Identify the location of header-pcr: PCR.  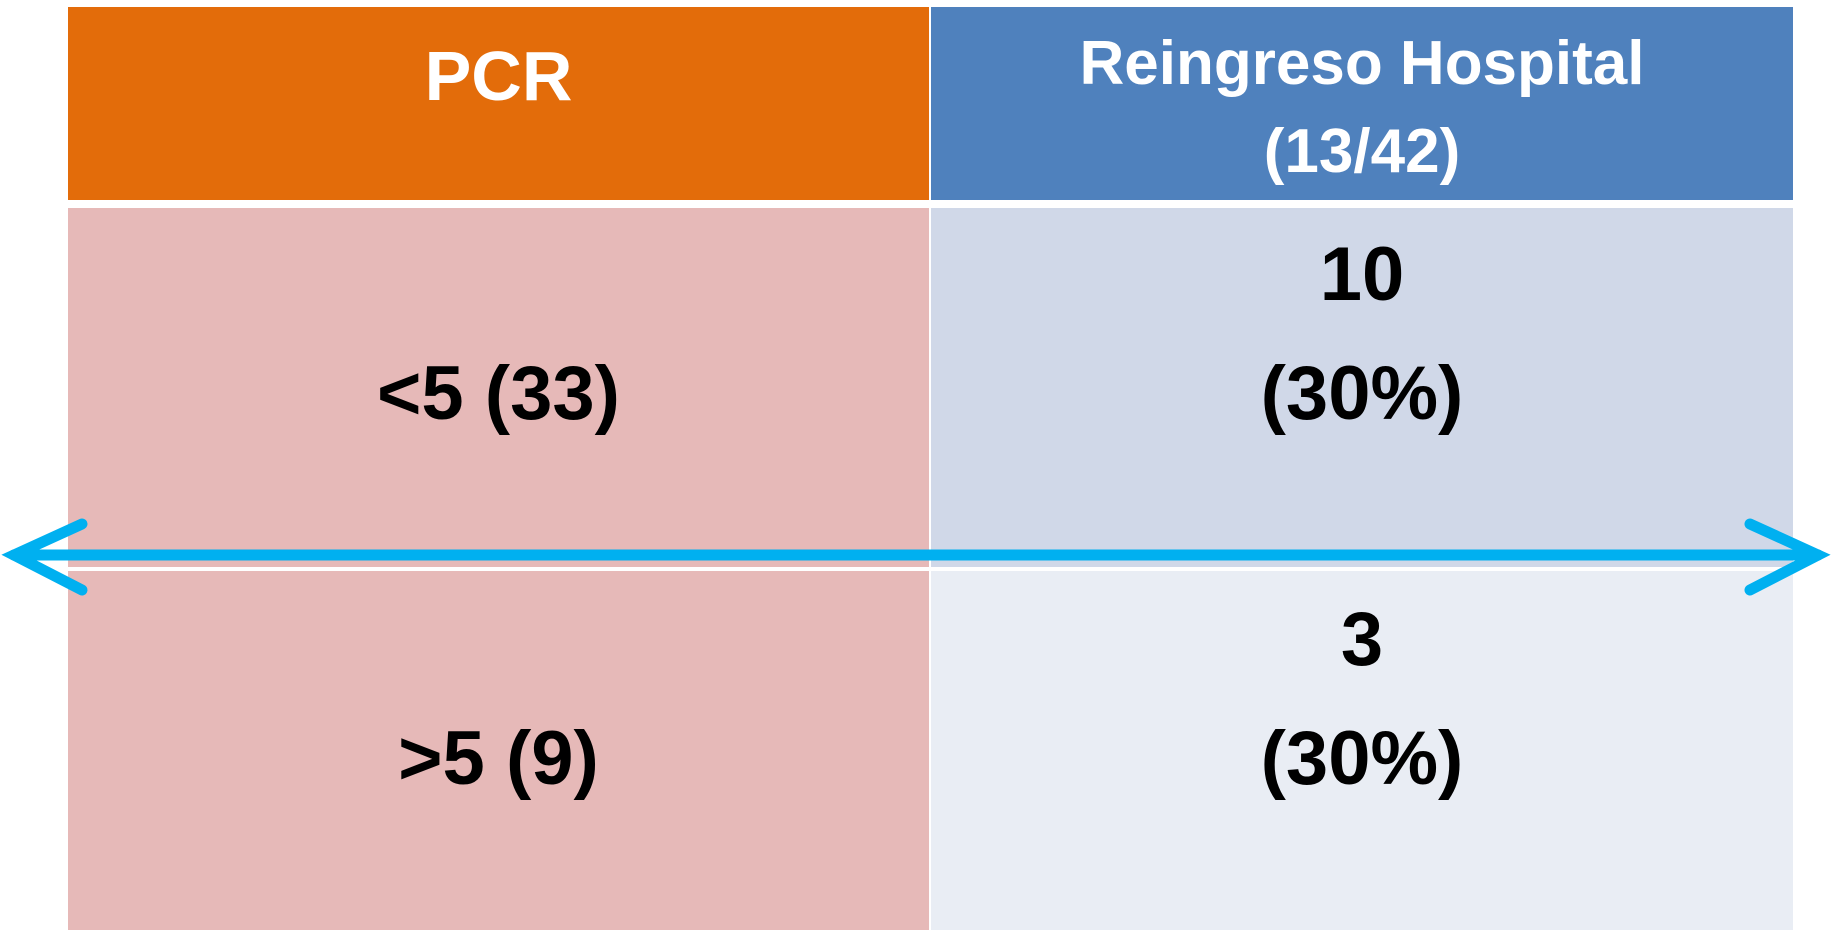
(498, 103).